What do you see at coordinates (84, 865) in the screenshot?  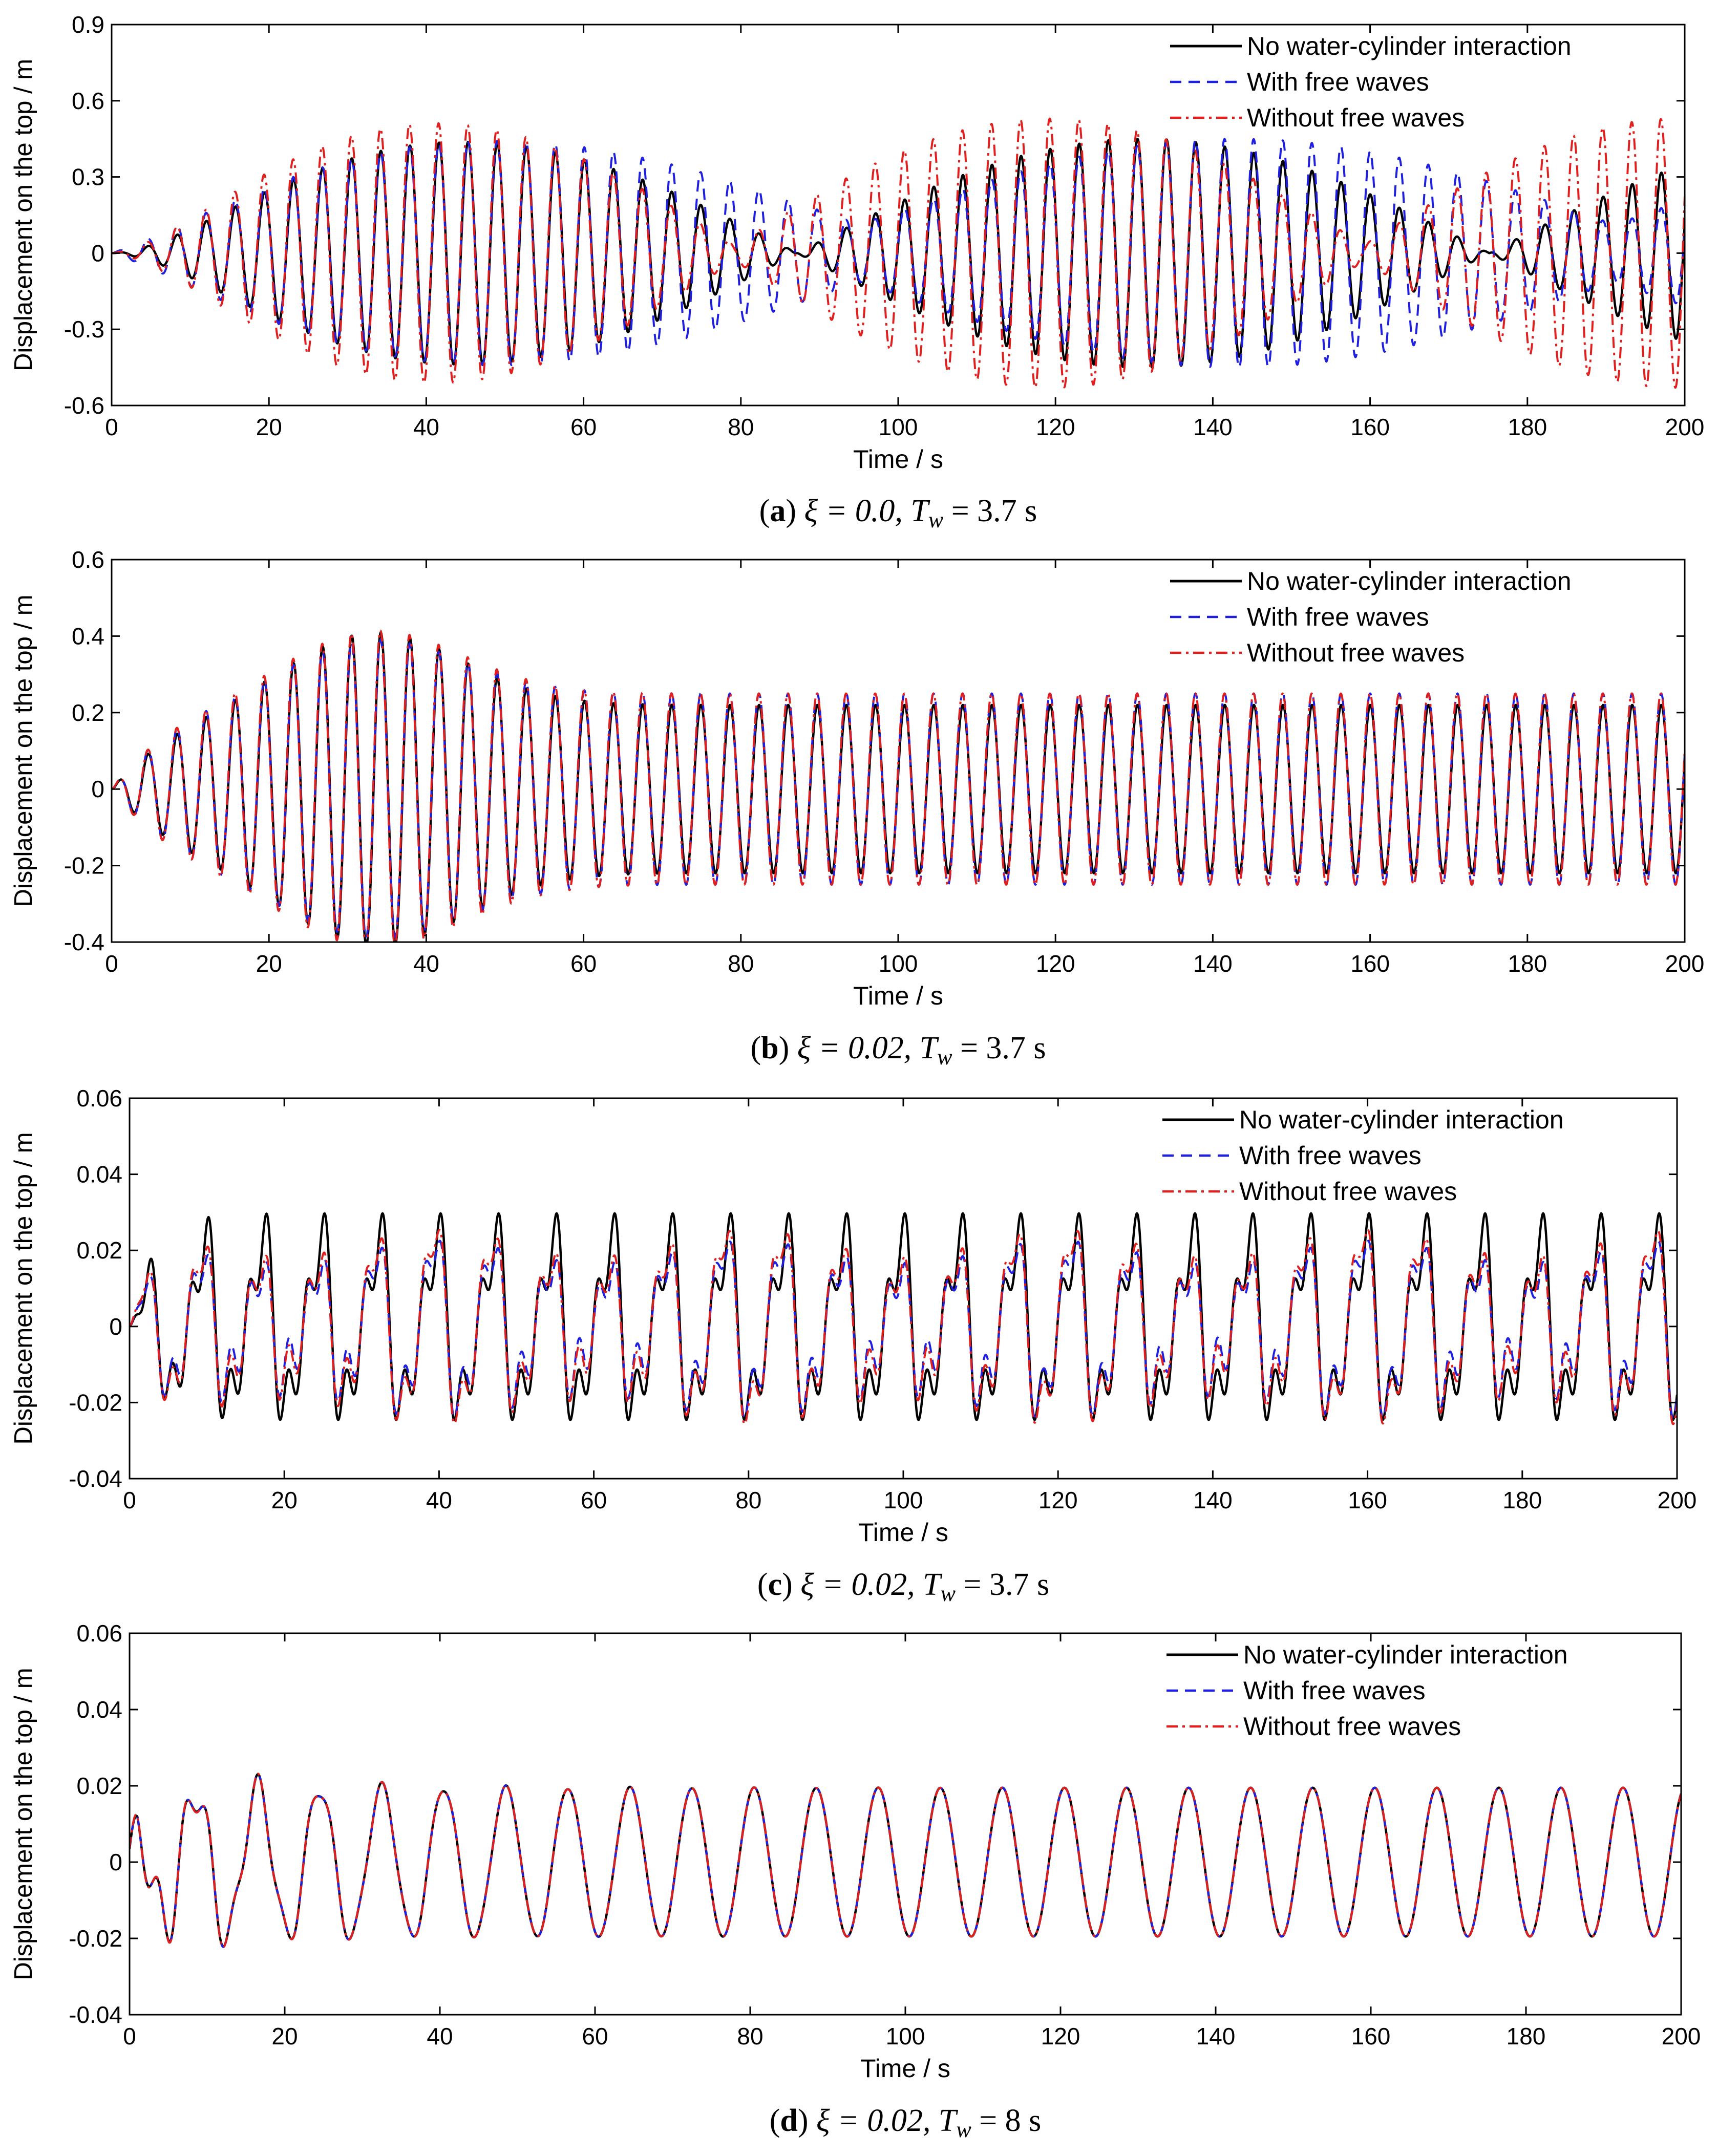 I see `y-tick-label: -0.2` at bounding box center [84, 865].